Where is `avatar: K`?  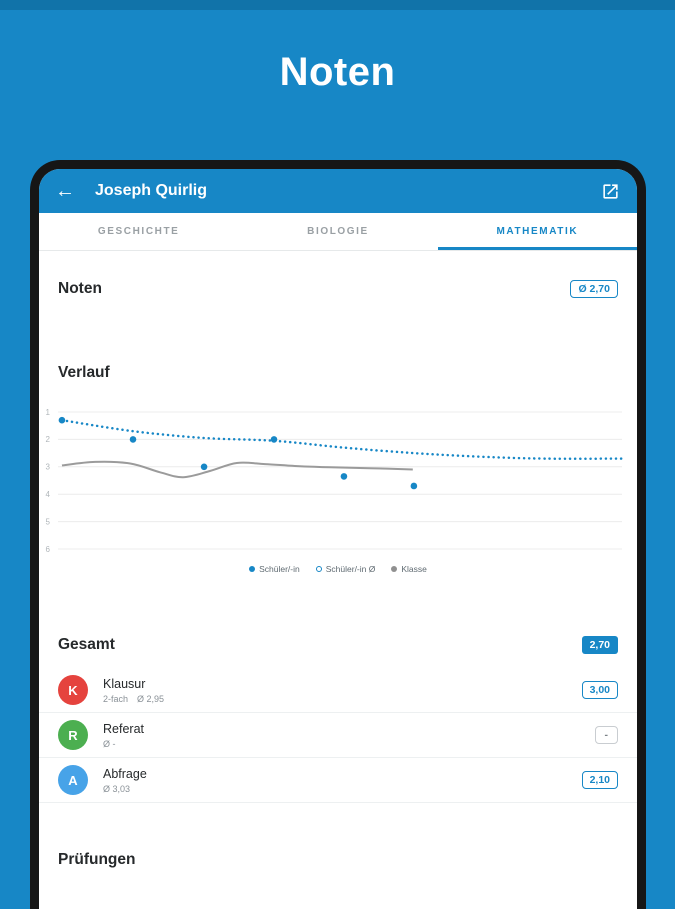 avatar: K is located at coordinates (73, 690).